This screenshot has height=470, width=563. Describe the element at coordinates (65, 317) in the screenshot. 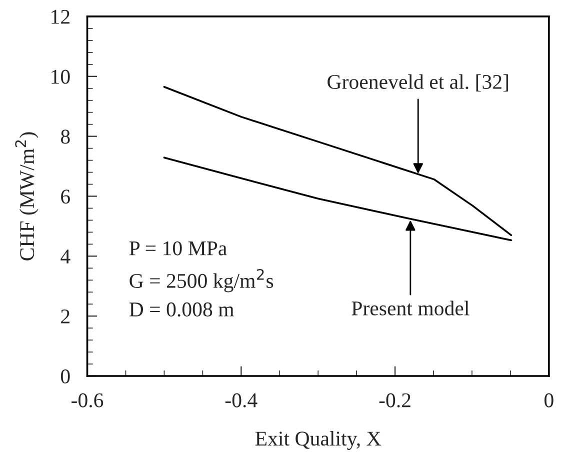

I see `y-tick-label: 2` at that location.